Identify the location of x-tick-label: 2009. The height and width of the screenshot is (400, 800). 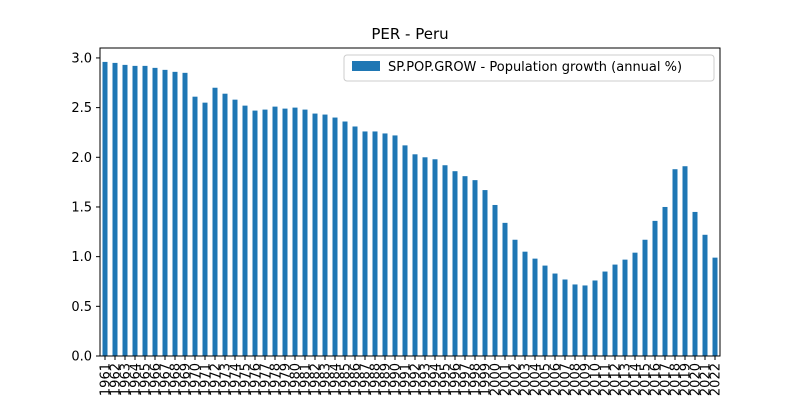
(586, 379).